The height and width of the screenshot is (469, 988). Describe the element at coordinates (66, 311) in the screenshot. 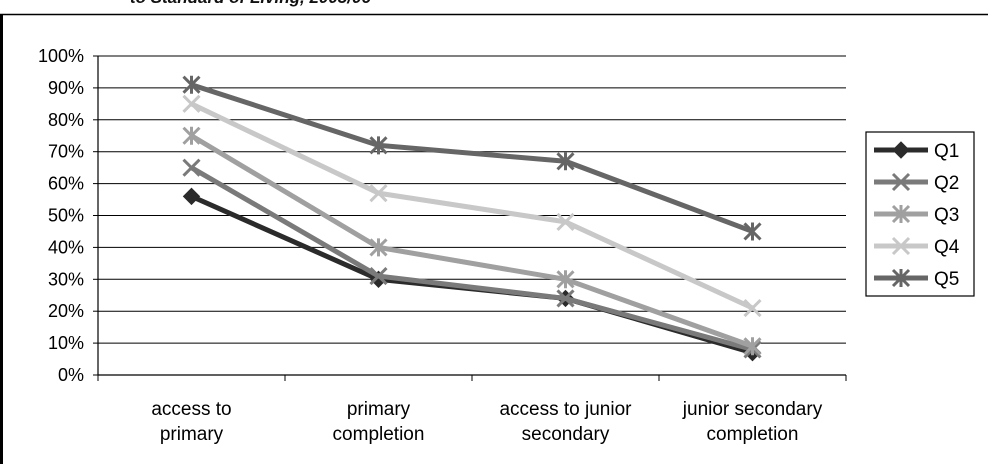

I see `y-tick-label: 20%` at that location.